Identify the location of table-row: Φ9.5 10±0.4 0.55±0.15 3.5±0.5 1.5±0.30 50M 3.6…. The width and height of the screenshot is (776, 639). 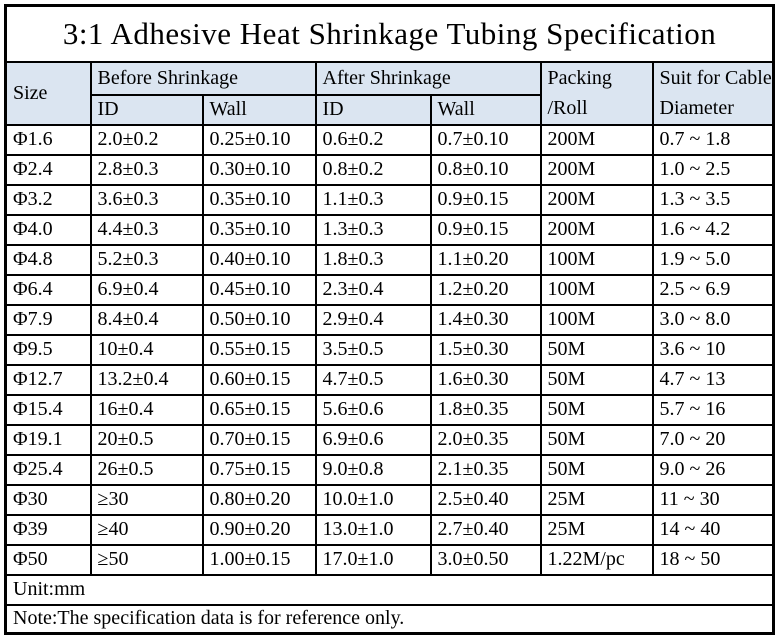
(389, 349).